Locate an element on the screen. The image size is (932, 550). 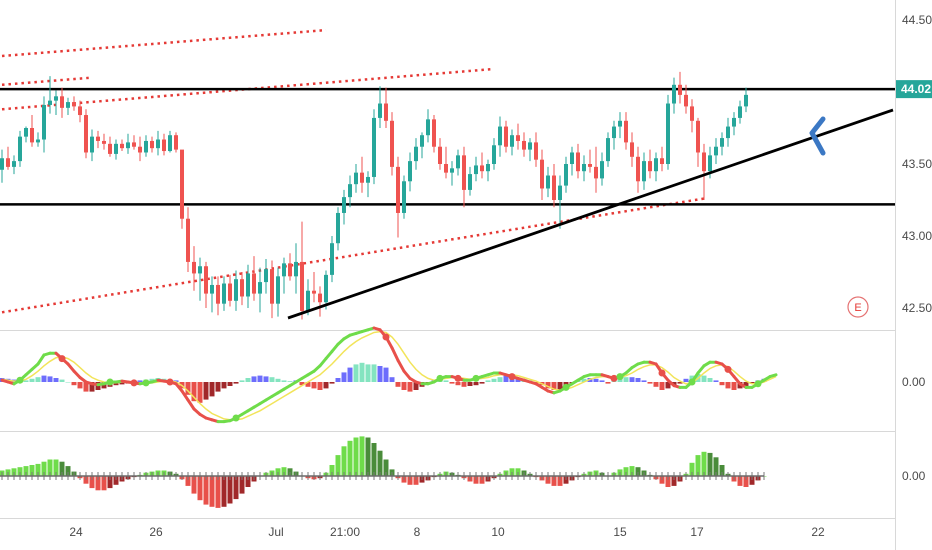
current-price-label: 44.02 is located at coordinates (916, 89).